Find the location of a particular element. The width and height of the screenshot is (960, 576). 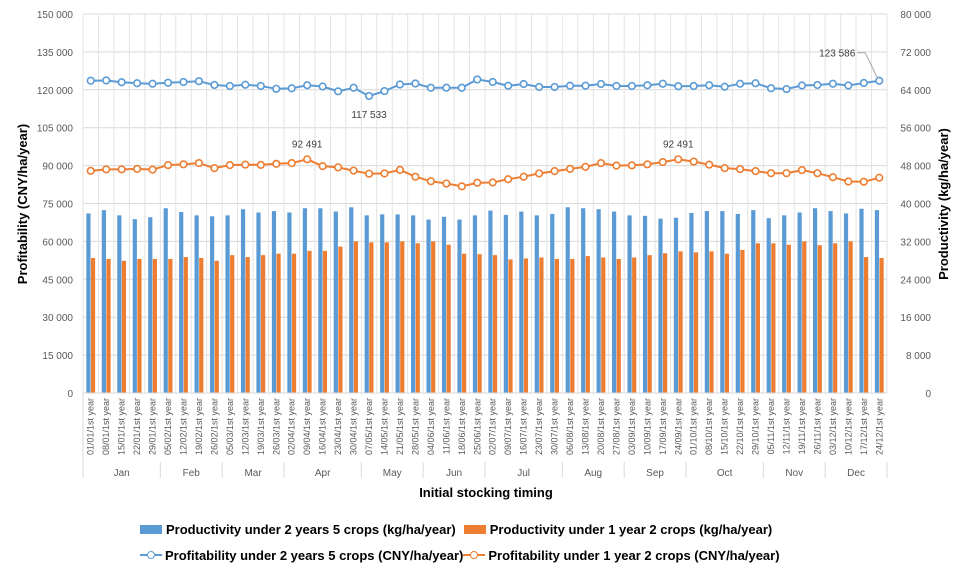

x-tick-label: 12/11/1st year is located at coordinates (787, 426).